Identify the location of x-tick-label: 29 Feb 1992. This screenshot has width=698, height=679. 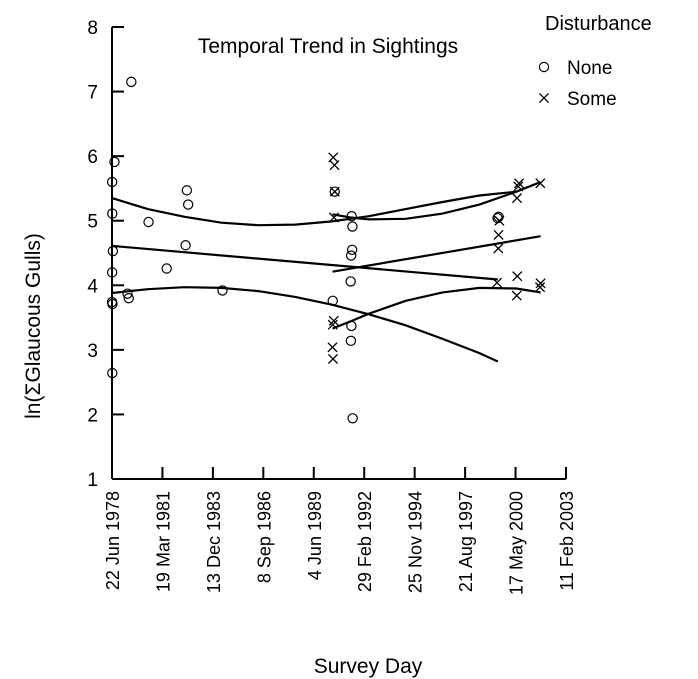
(365, 541).